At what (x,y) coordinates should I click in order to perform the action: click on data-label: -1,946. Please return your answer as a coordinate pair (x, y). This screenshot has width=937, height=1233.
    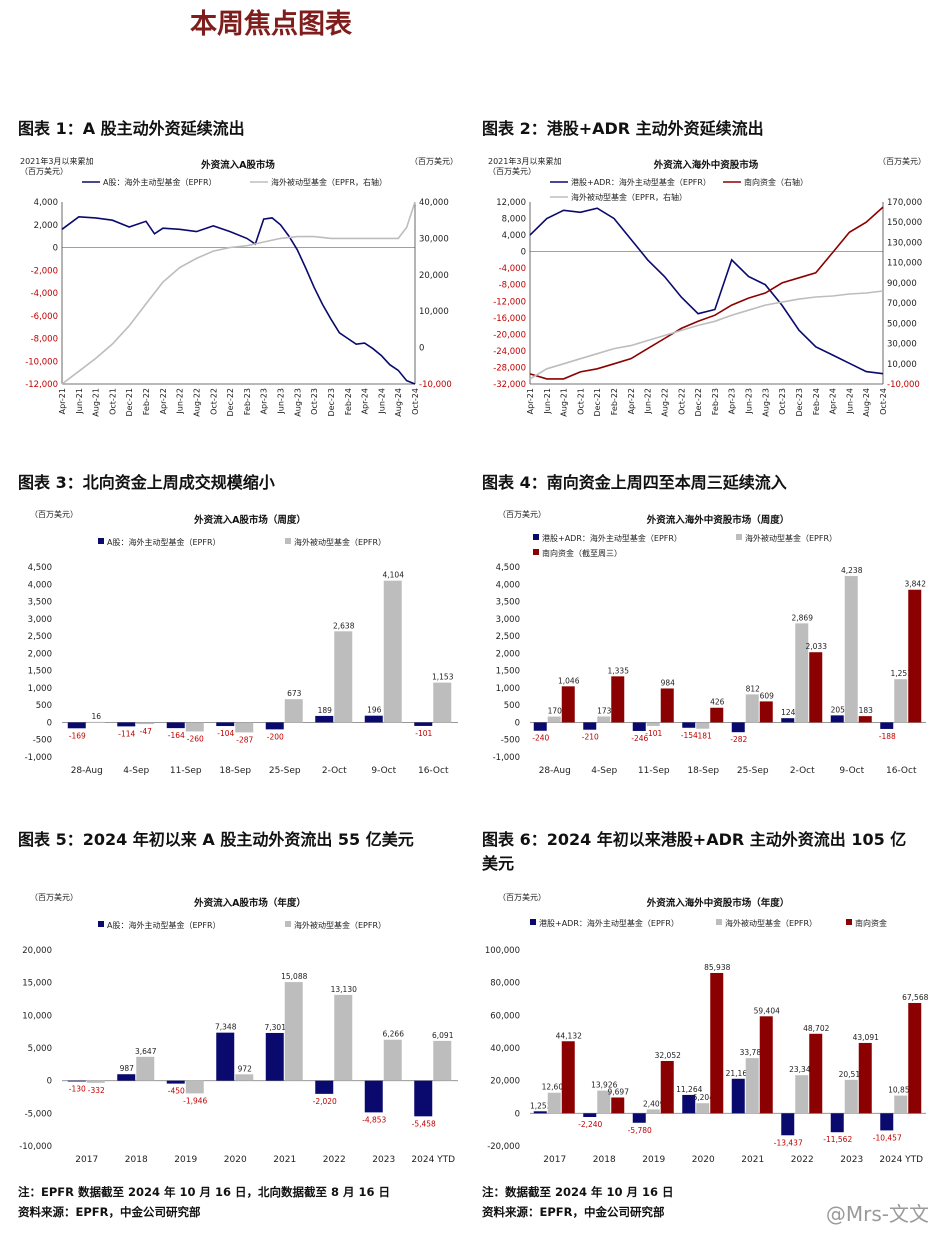
    Looking at the image, I should click on (195, 1100).